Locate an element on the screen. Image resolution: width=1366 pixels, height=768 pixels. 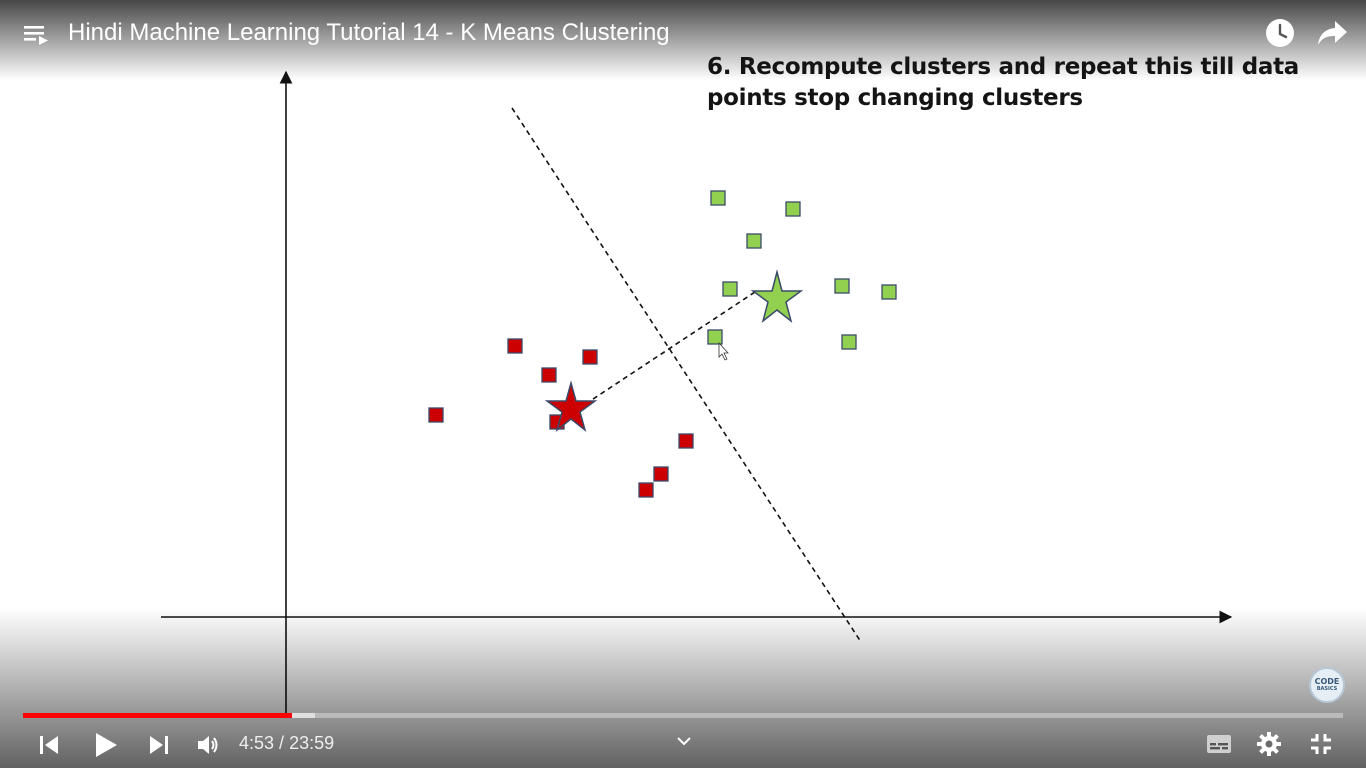
centroid-connector-line is located at coordinates (668, 349).